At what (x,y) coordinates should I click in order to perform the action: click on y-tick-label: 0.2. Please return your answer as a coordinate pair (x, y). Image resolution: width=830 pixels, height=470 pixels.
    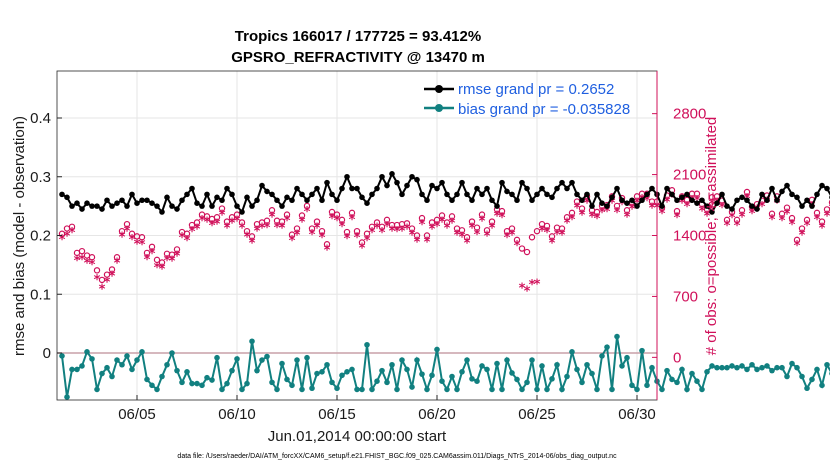
    Looking at the image, I should click on (40, 236).